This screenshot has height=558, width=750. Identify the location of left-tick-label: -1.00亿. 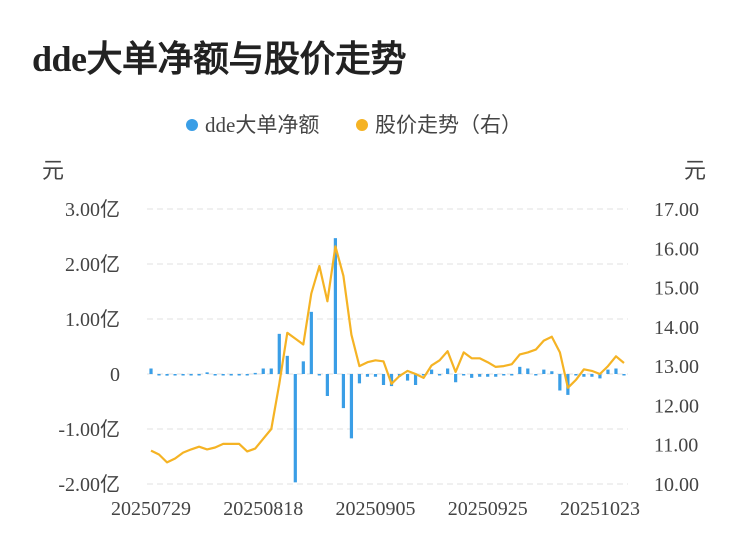
(89, 429).